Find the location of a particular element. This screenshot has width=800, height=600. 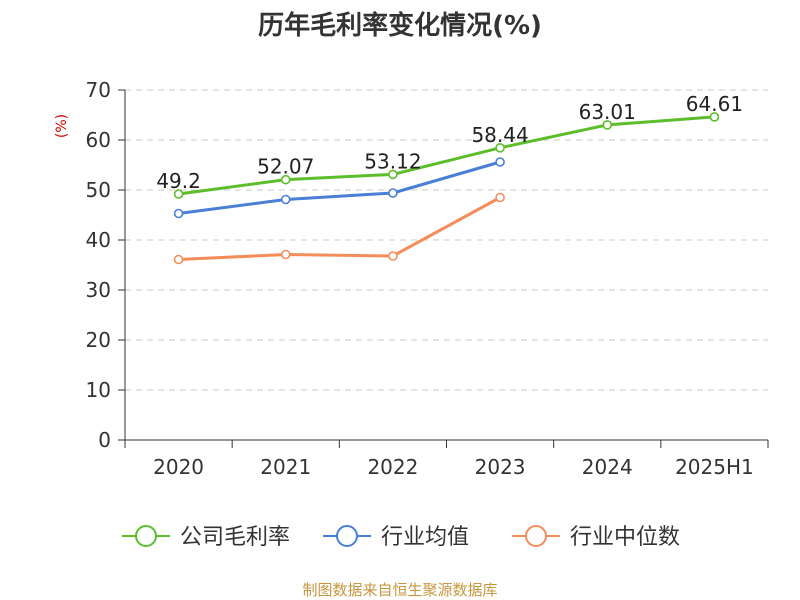

legend: 公司毛利率 行业均值 行业中位数 is located at coordinates (401, 537).